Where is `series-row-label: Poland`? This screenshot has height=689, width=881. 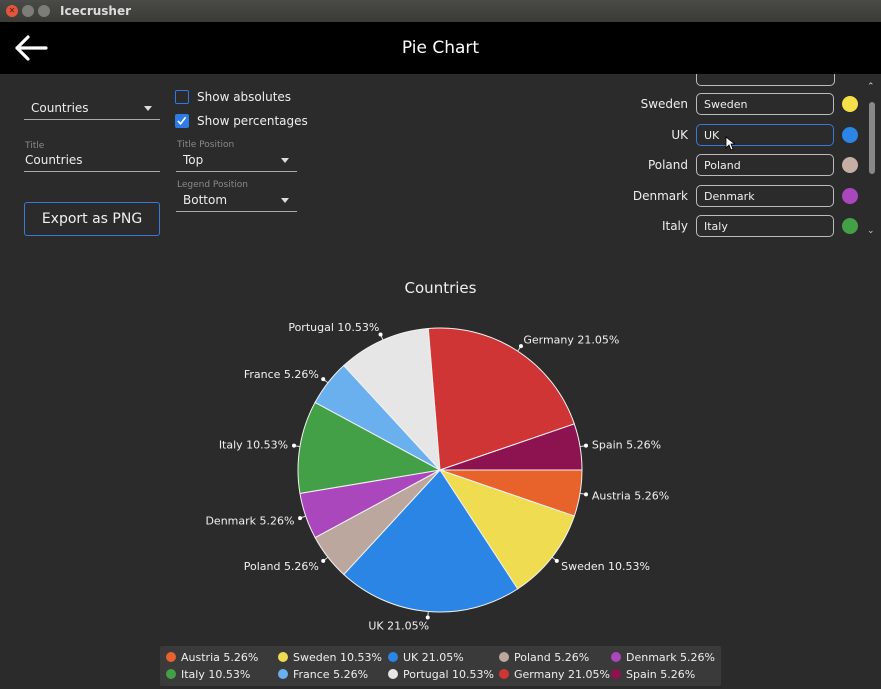 series-row-label: Poland is located at coordinates (667, 165).